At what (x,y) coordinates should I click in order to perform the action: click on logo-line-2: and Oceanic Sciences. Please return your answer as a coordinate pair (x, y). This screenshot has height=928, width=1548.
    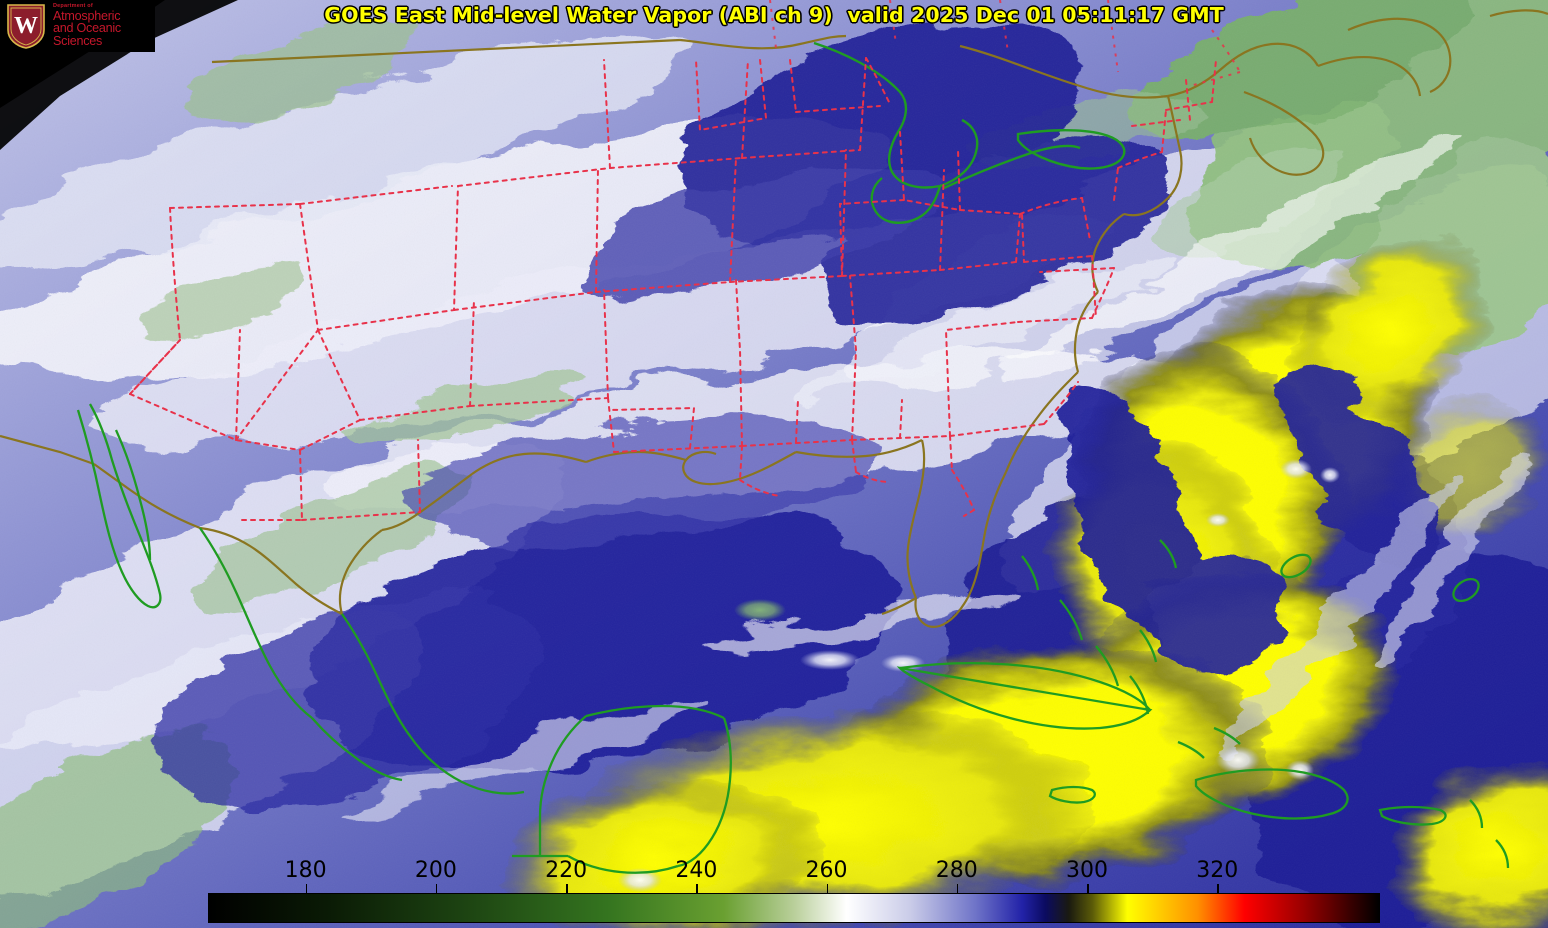
    Looking at the image, I should click on (87, 35).